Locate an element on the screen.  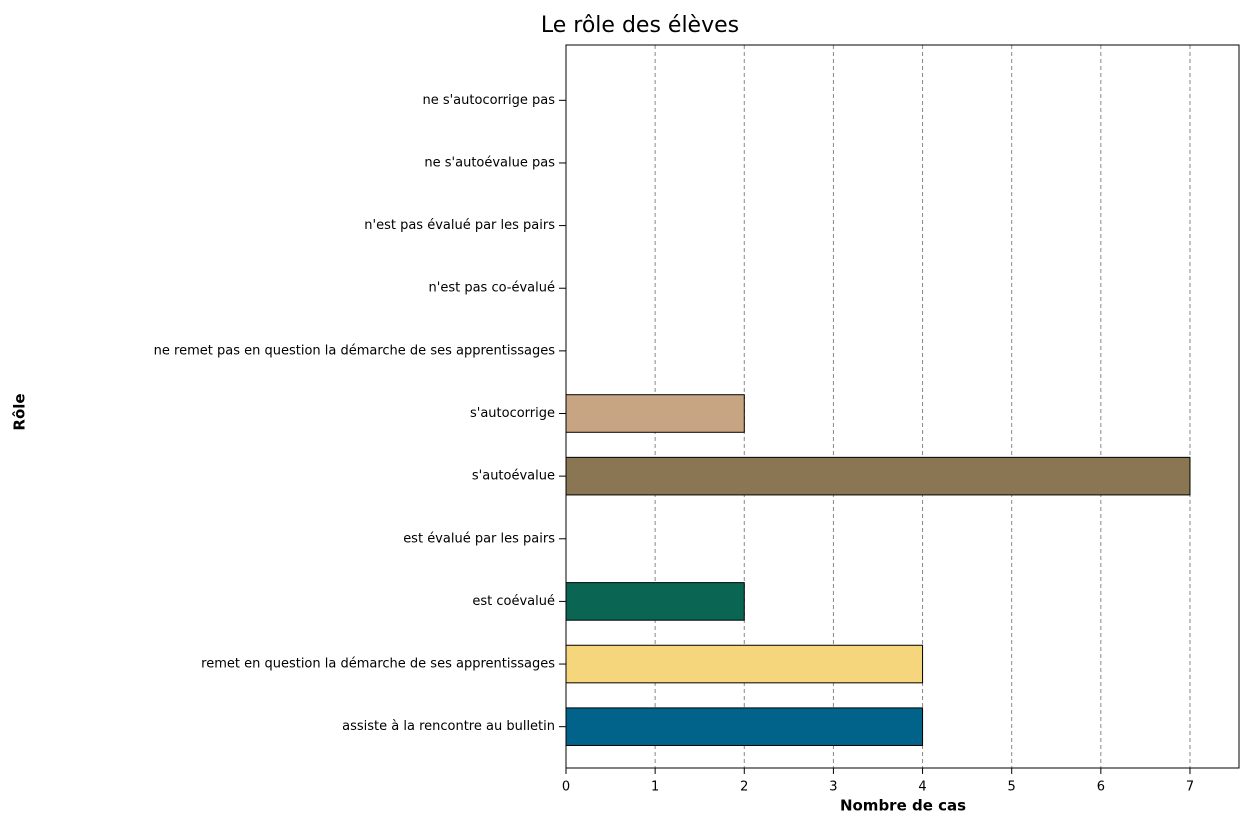
y-tick-label: n'est pas co-évalué is located at coordinates (492, 288).